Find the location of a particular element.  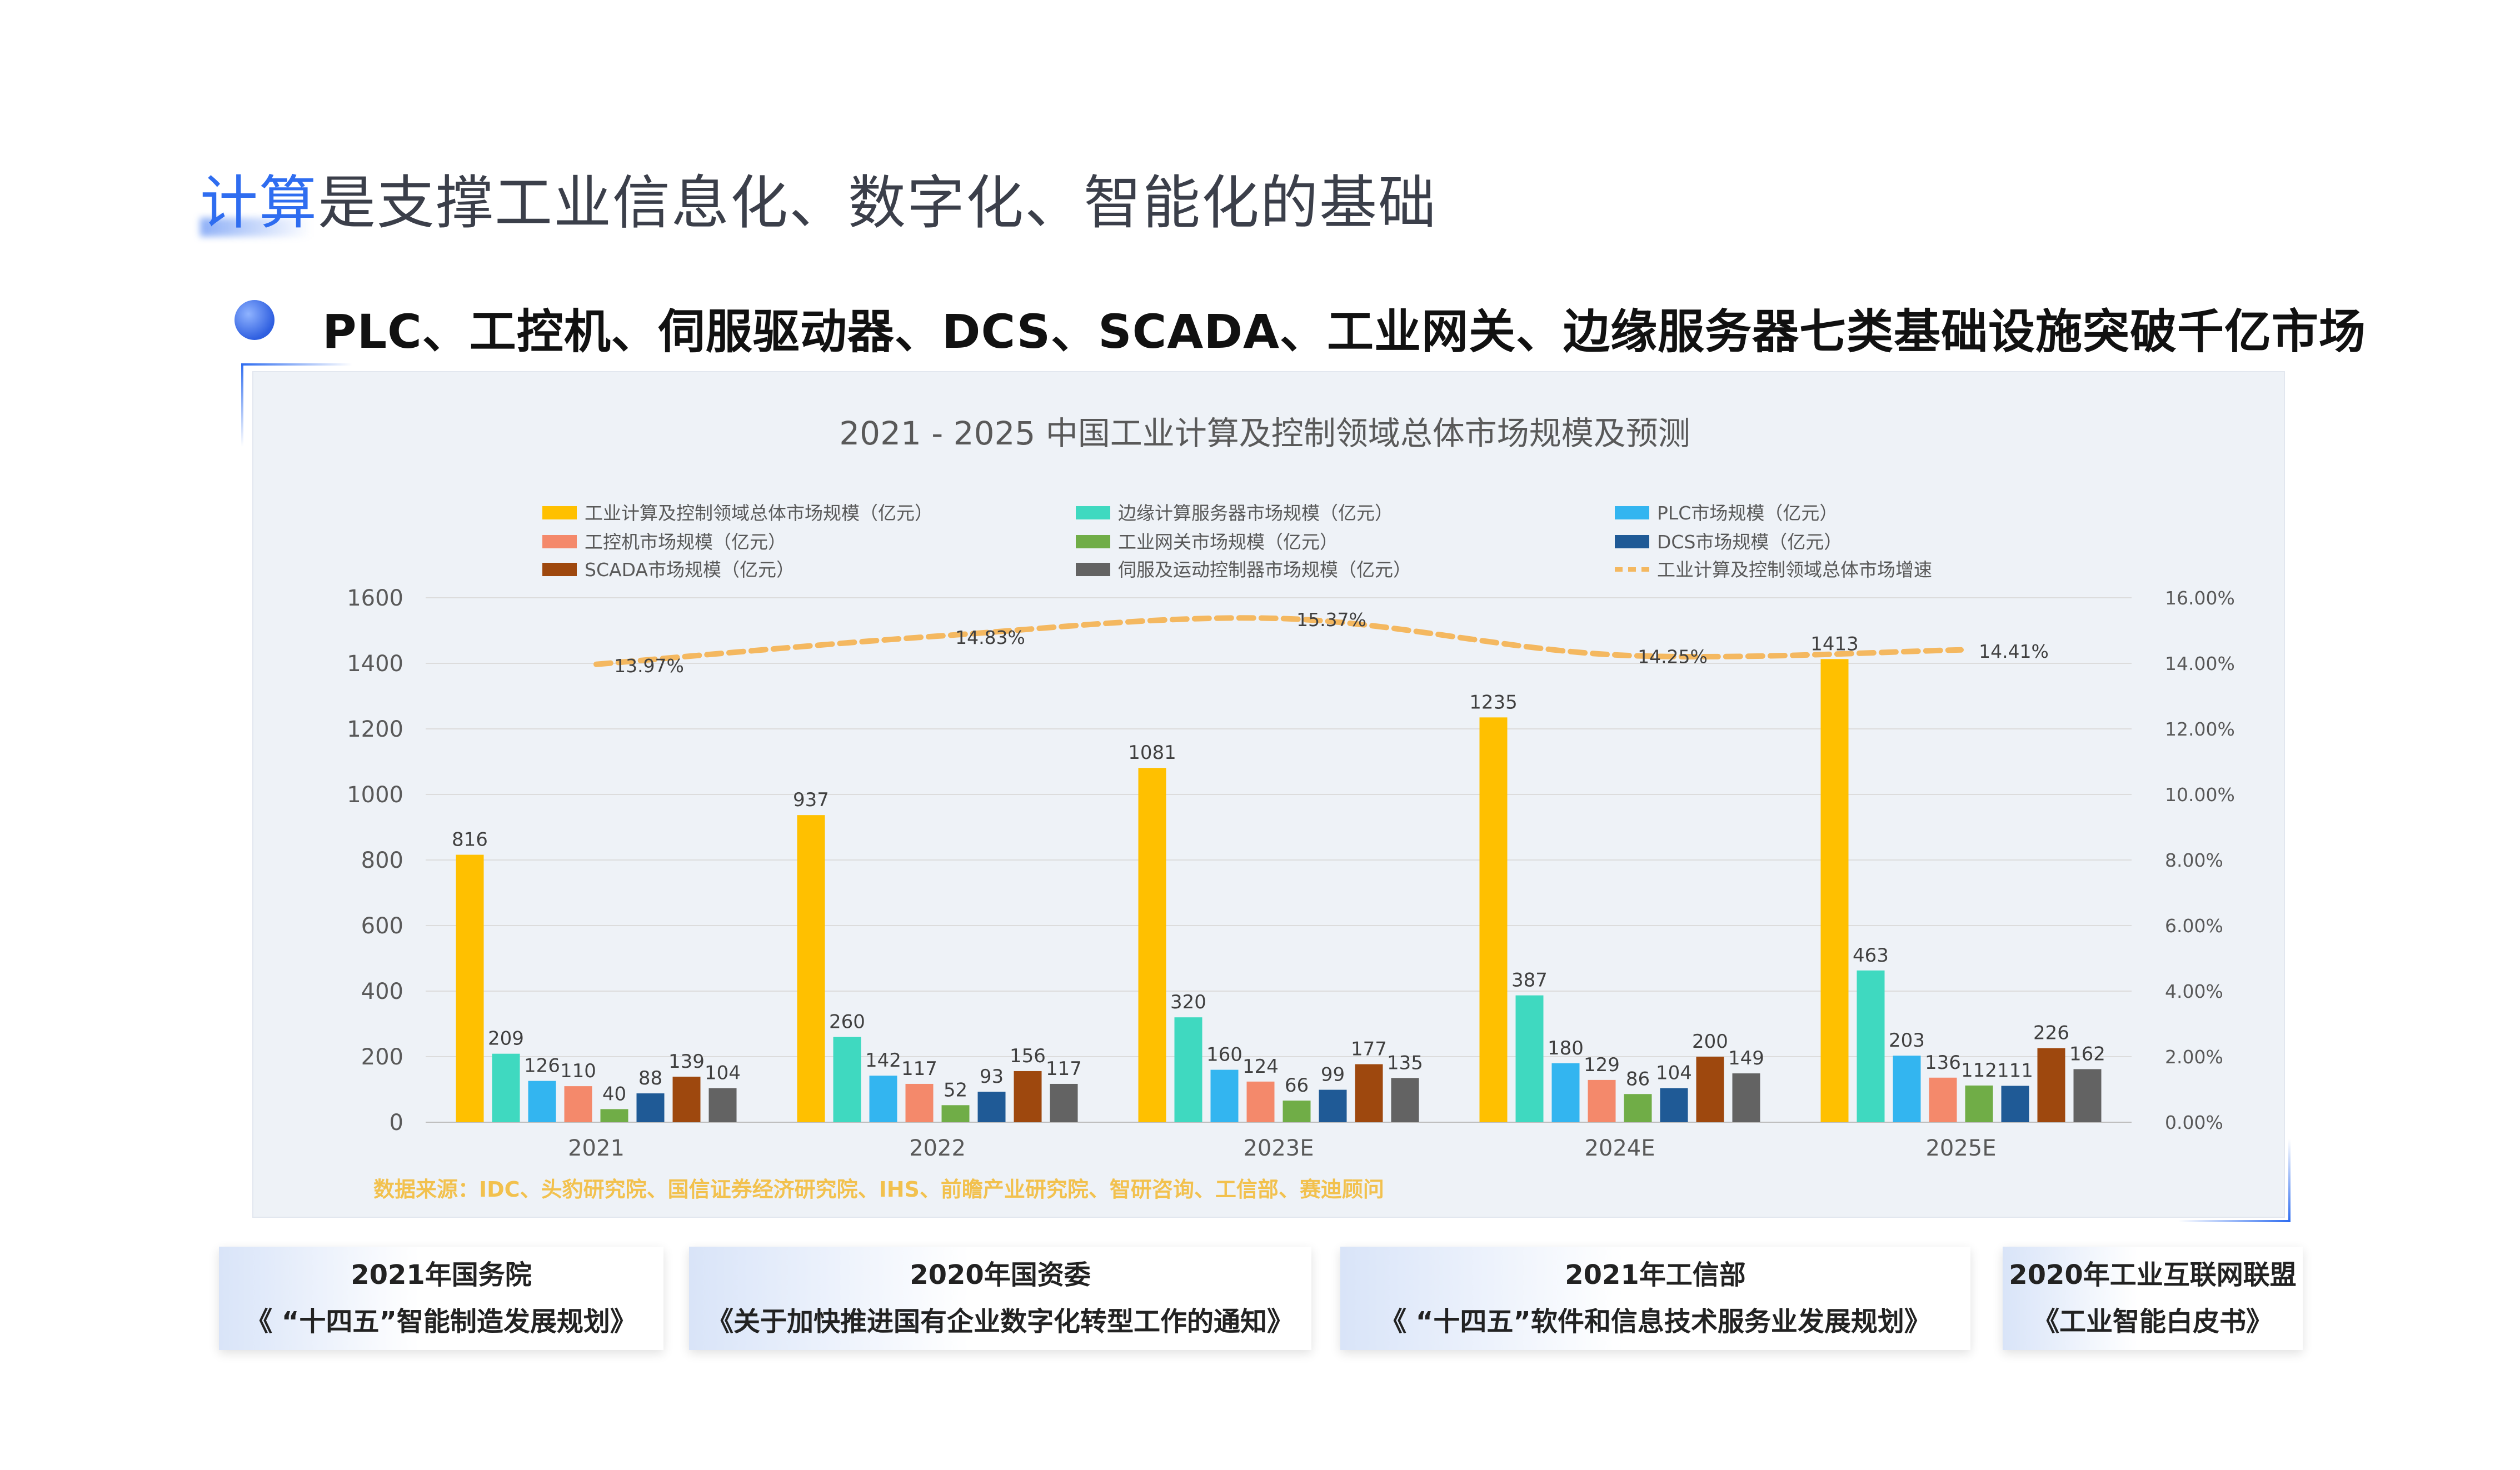

bar-value-label: 88 is located at coordinates (650, 1078).